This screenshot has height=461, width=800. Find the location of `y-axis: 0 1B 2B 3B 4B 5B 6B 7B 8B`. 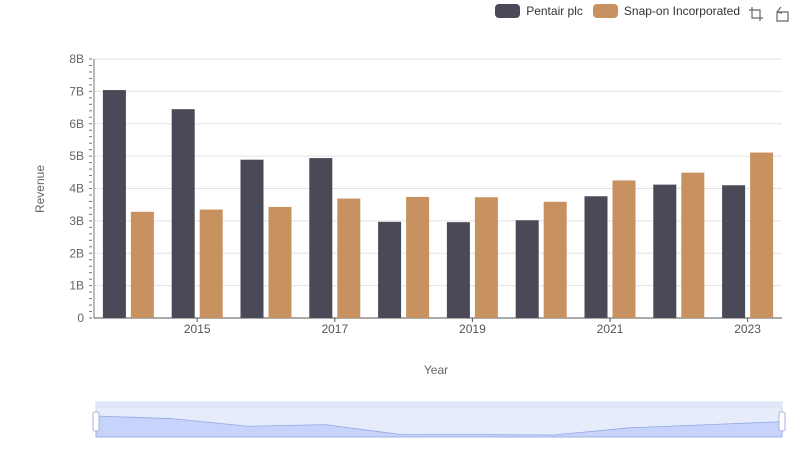

y-axis: 0 1B 2B 3B 4B 5B 6B 7B 8B is located at coordinates (82, 188).